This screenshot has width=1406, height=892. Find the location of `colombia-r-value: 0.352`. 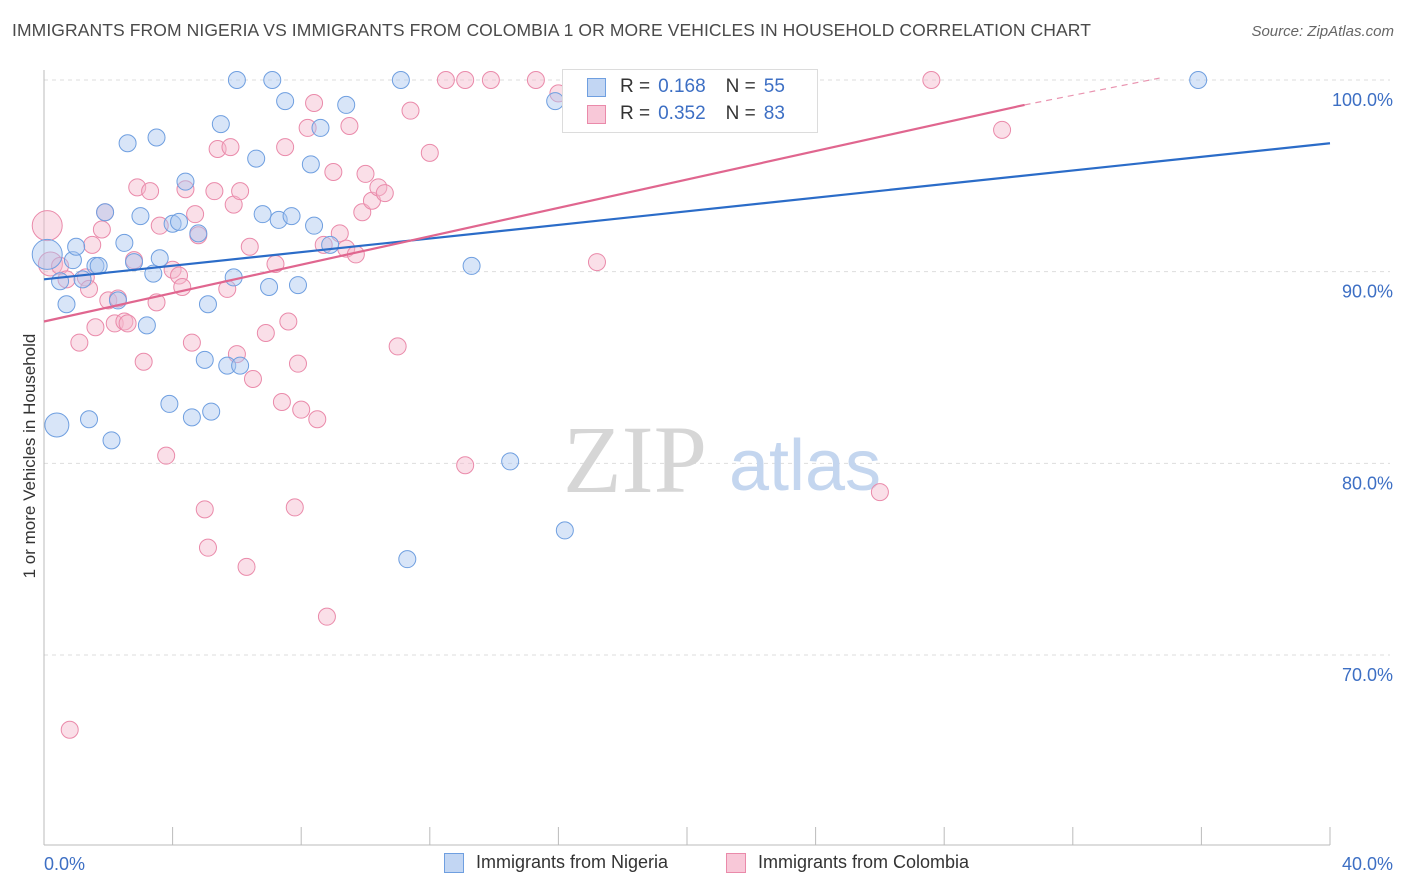

colombia-r-value: 0.352 is located at coordinates (682, 113).